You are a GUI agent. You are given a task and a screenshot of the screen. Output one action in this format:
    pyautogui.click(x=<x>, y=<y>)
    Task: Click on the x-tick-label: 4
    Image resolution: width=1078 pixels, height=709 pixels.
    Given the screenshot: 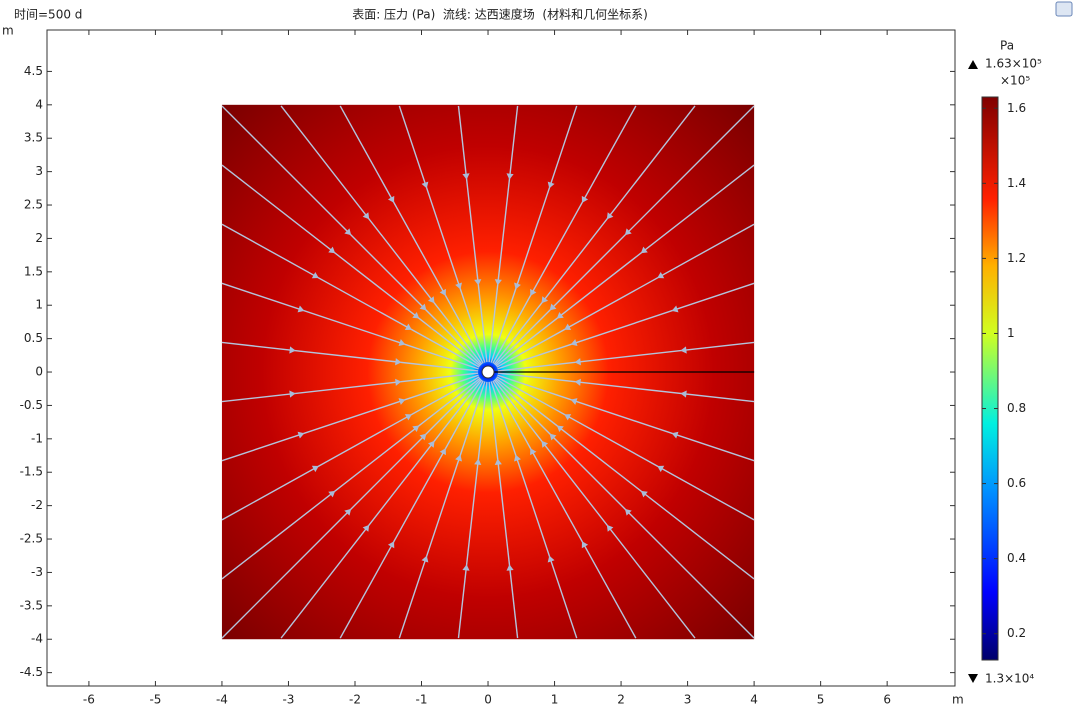 What is the action you would take?
    pyautogui.click(x=754, y=700)
    